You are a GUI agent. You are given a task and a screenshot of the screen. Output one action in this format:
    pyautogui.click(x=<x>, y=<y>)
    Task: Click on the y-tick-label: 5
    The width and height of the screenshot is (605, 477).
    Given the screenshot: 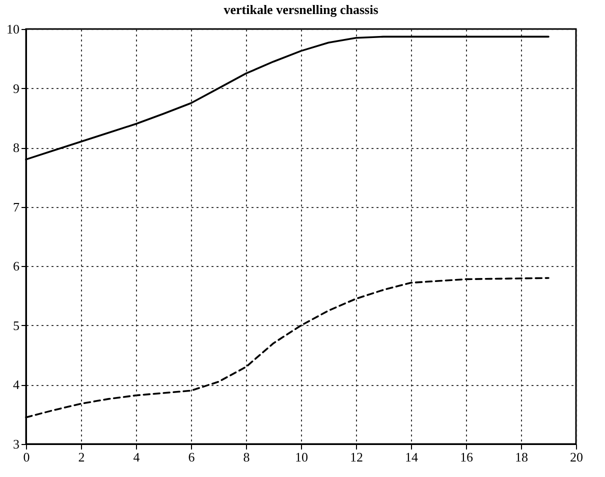 What is the action you would take?
    pyautogui.click(x=16, y=325)
    